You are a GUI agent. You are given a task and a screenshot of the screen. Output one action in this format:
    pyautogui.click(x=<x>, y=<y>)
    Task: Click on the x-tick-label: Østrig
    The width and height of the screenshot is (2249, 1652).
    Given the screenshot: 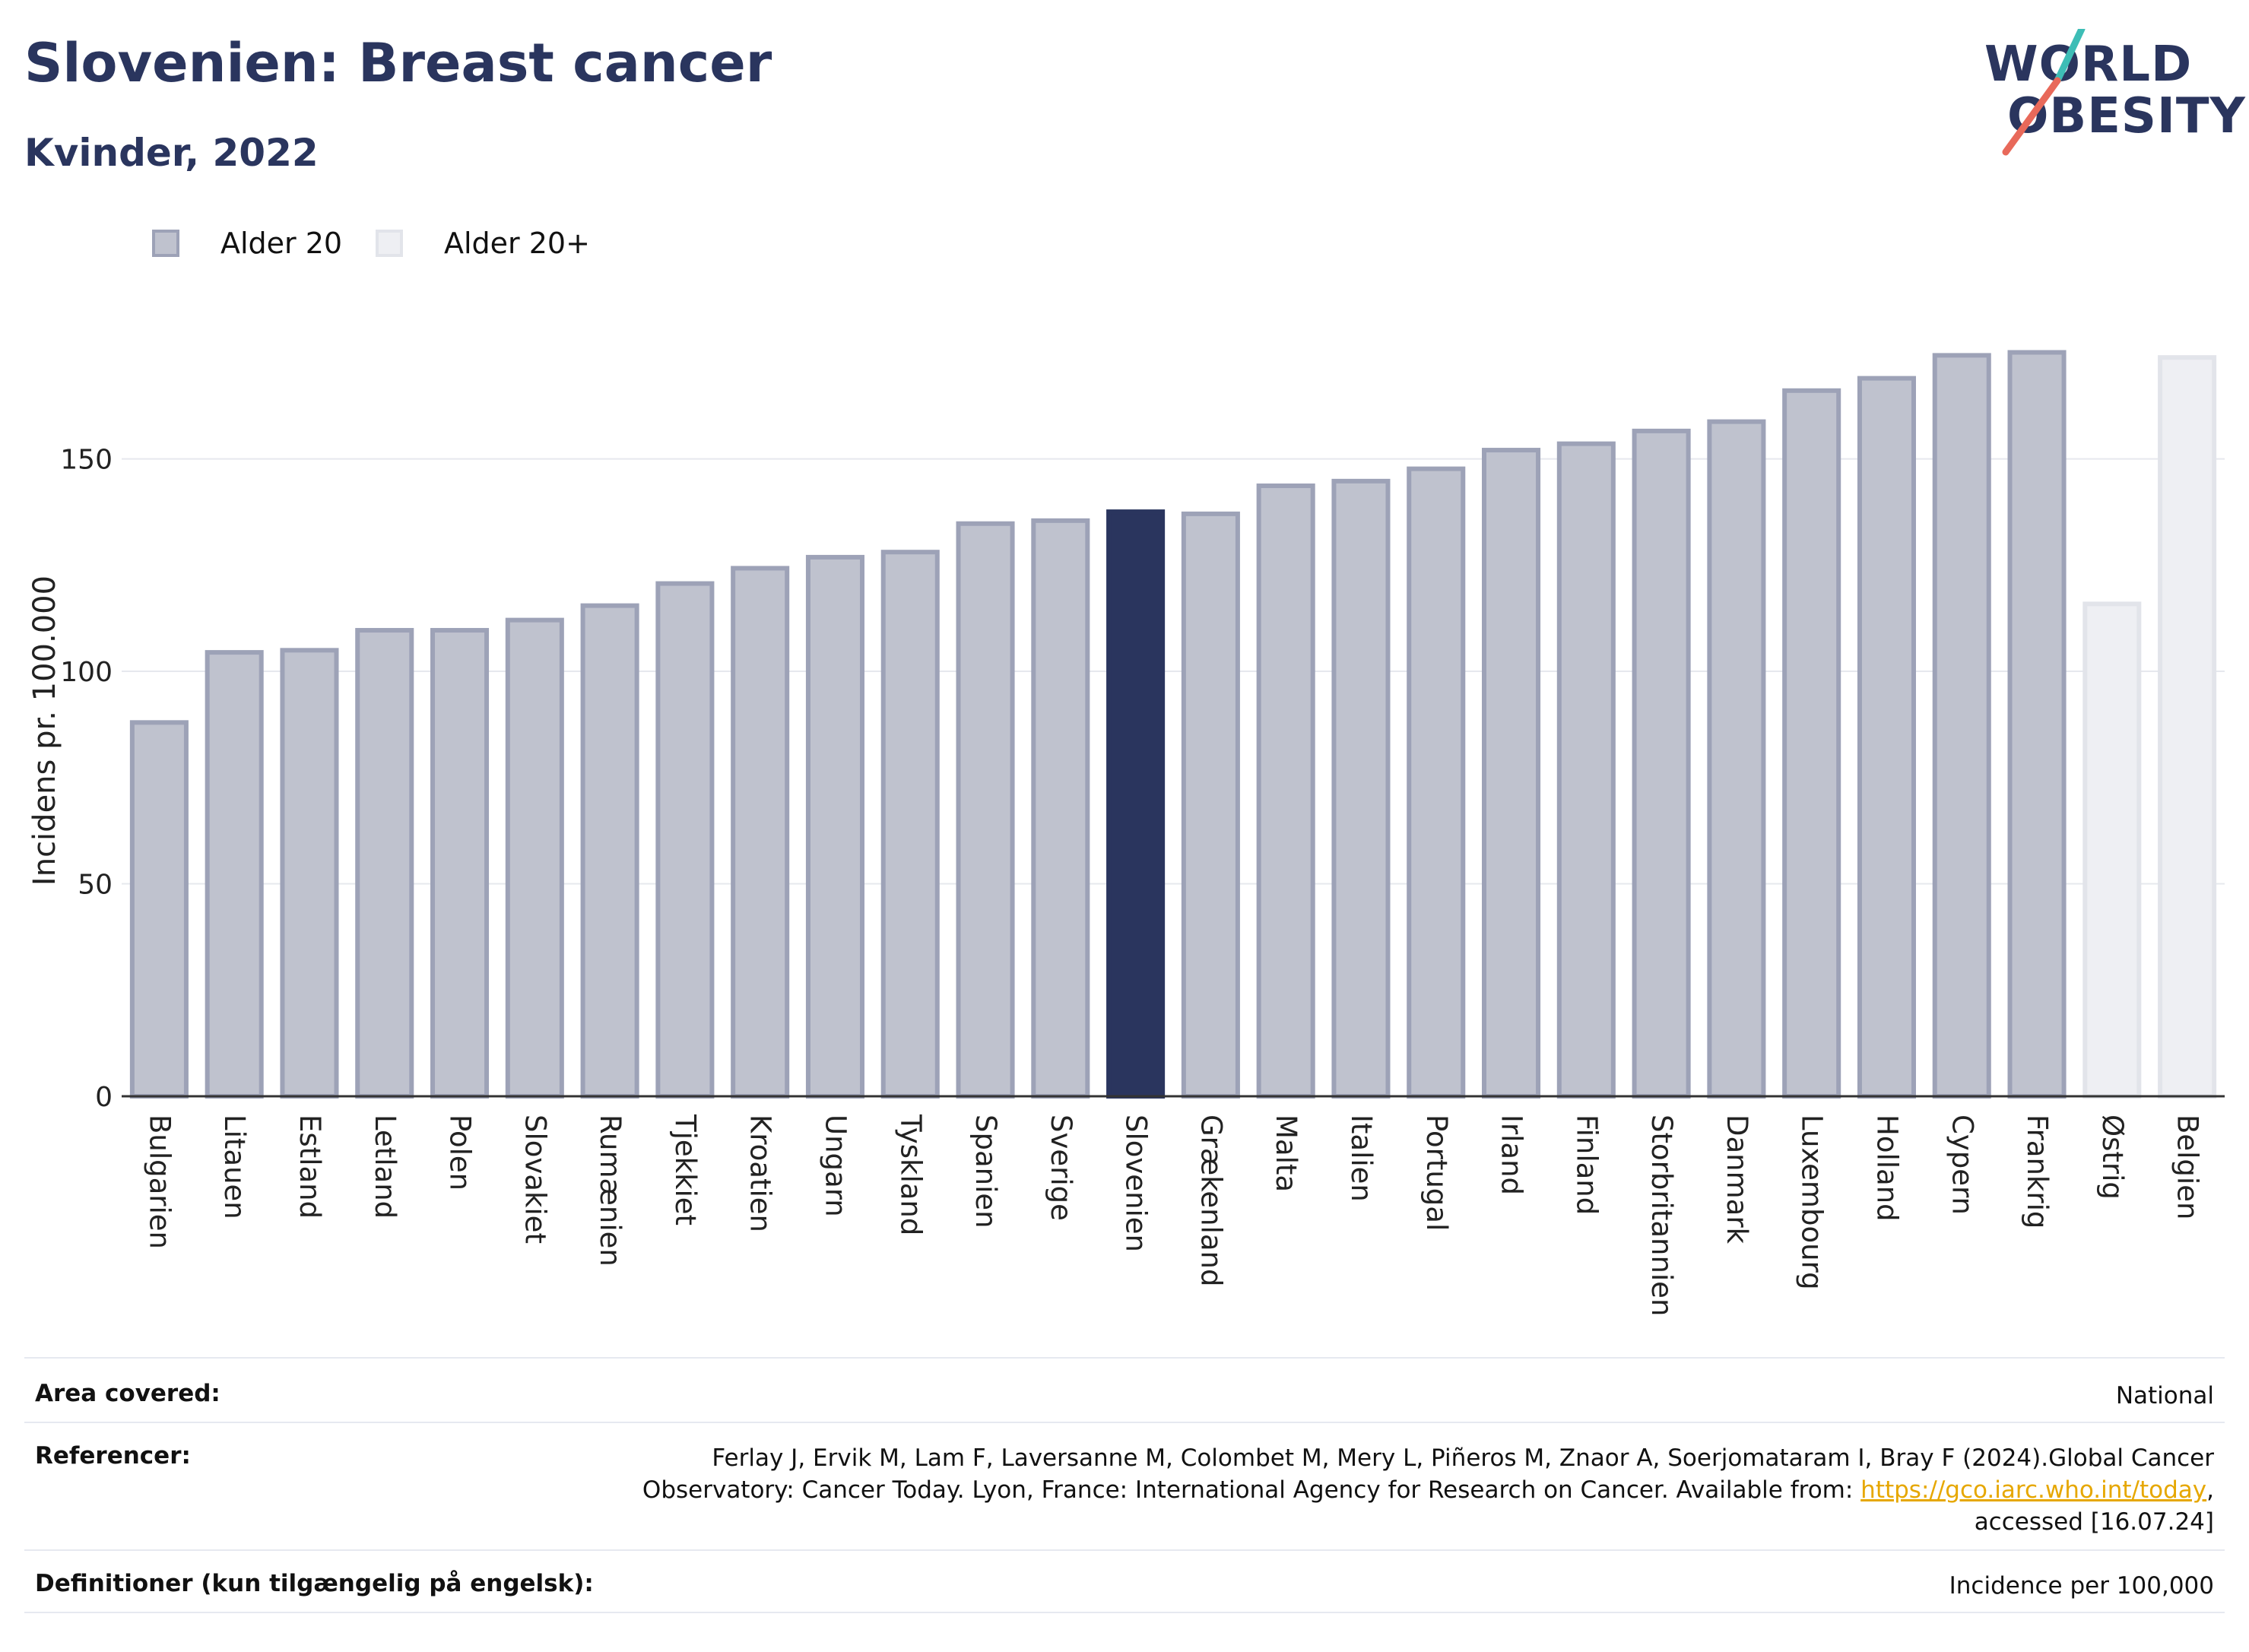 What is the action you would take?
    pyautogui.click(x=2112, y=1157)
    